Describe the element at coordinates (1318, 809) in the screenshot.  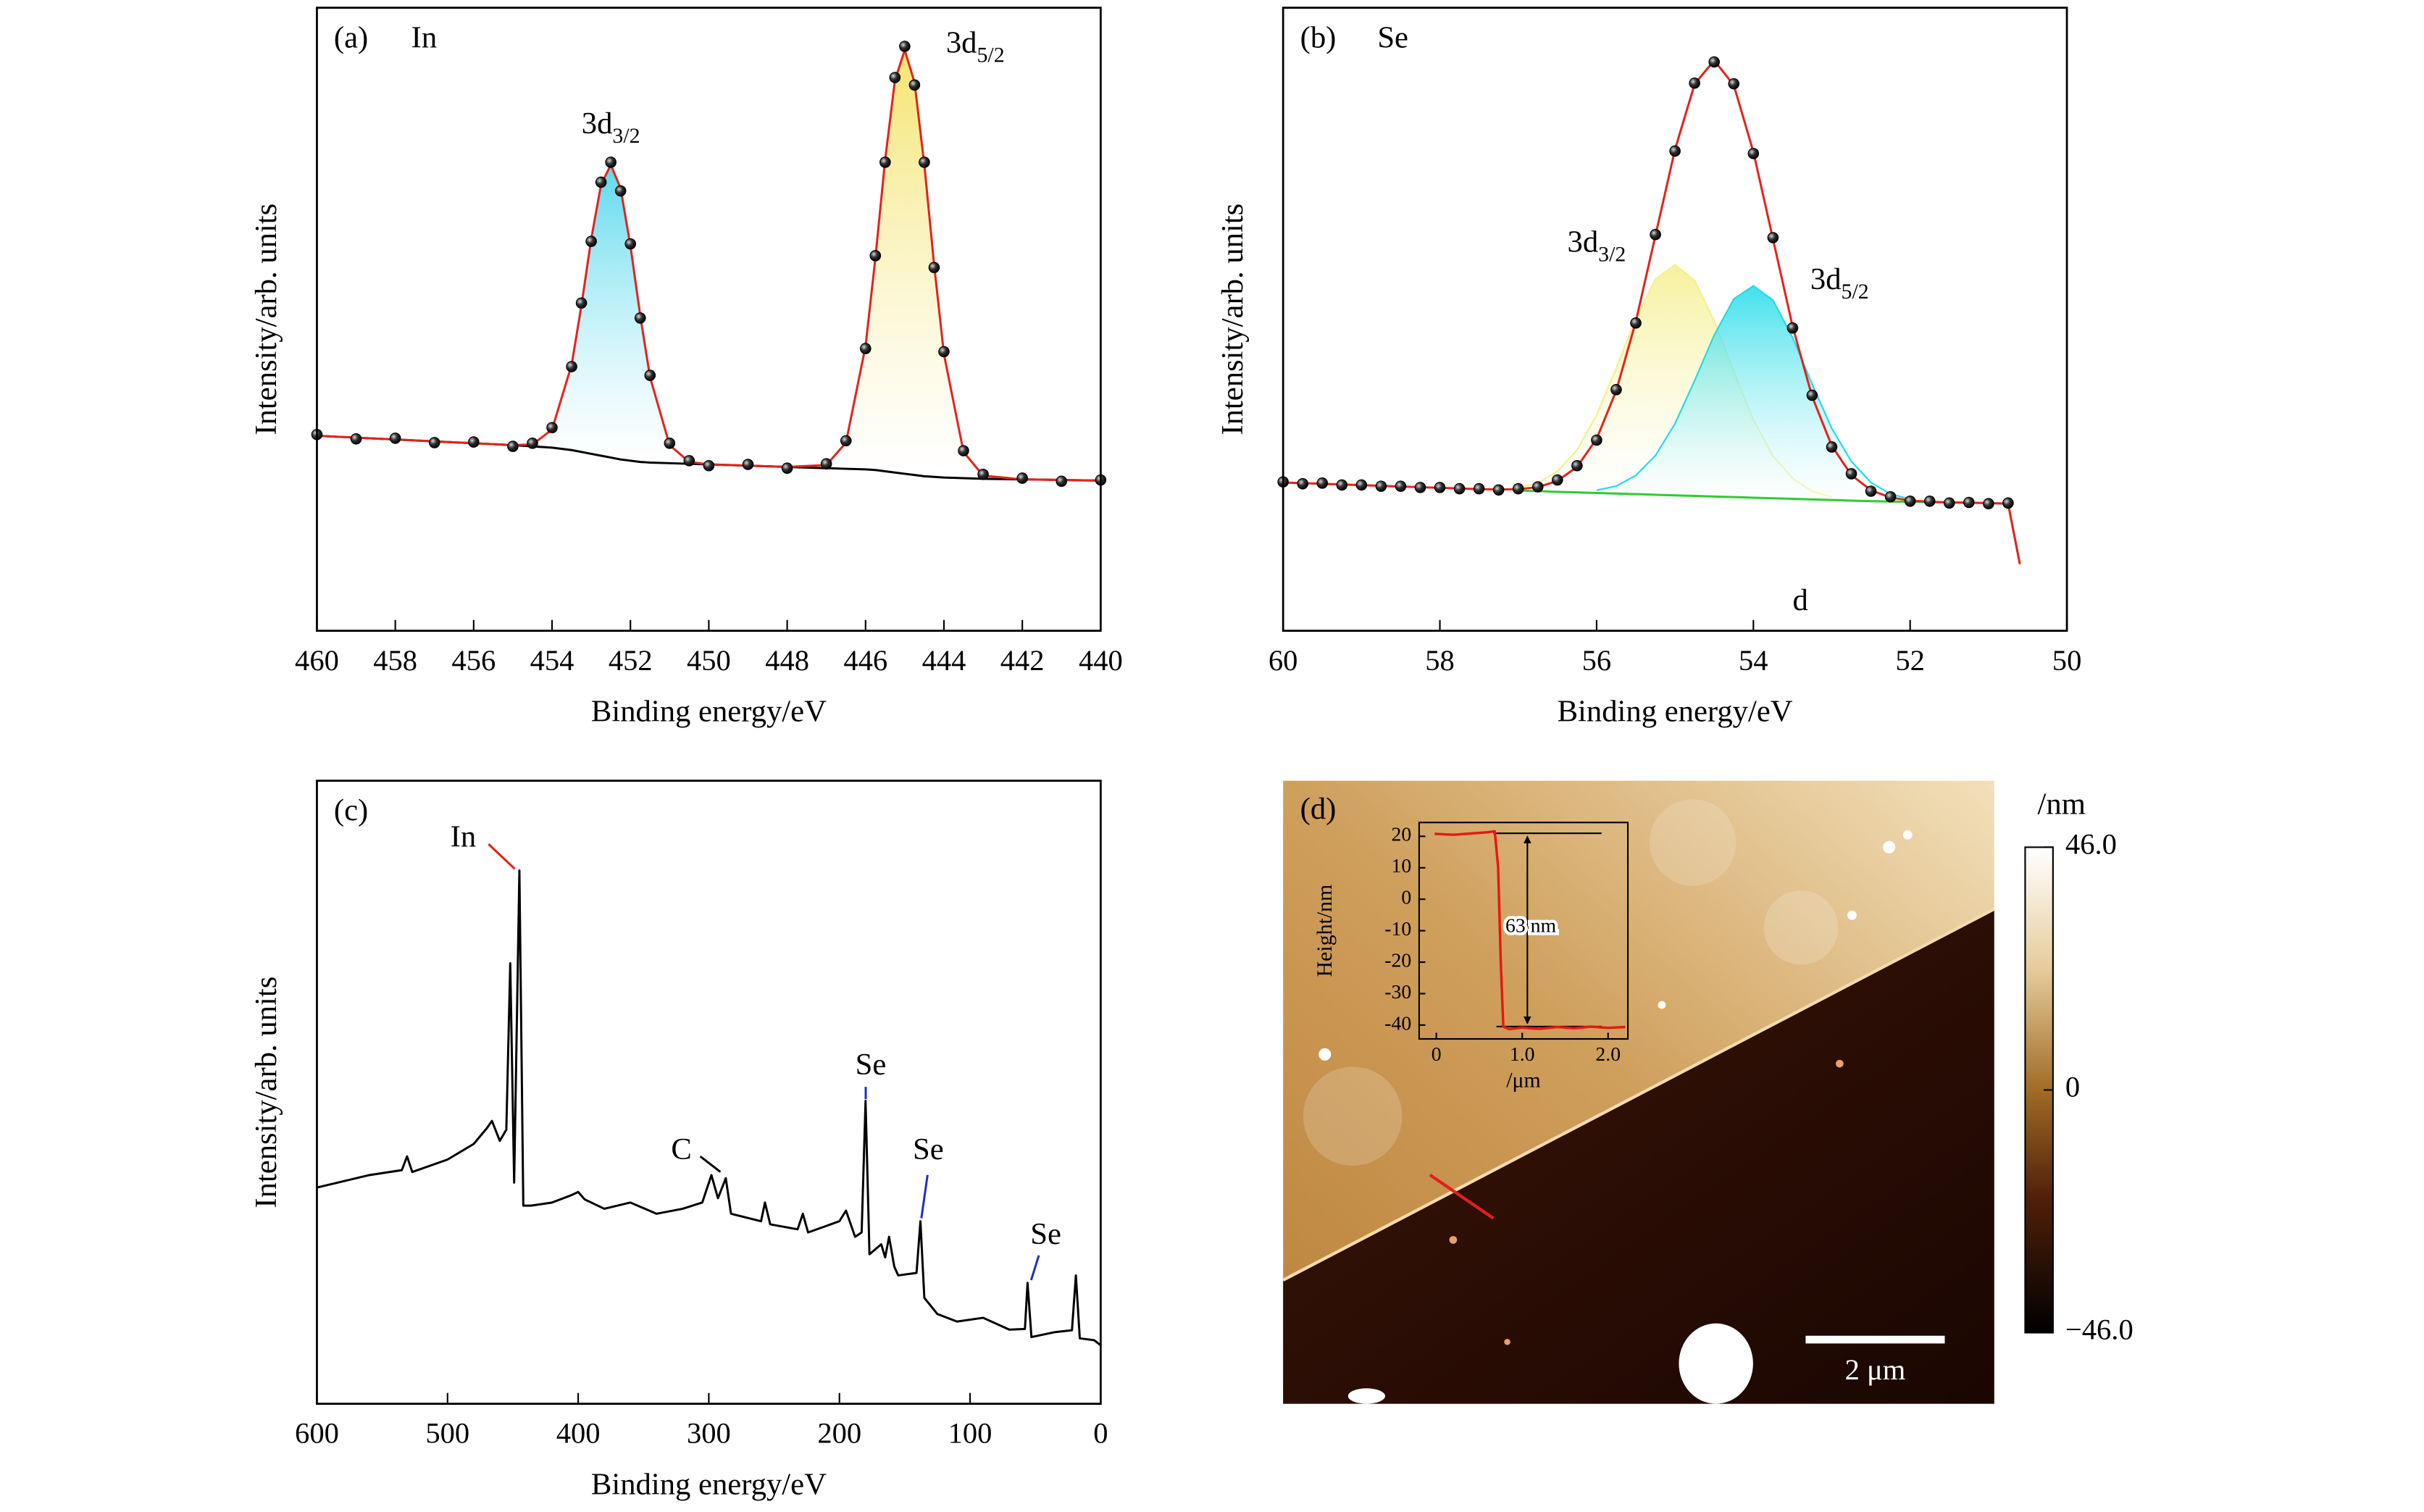
I see `panel-label: (d)` at that location.